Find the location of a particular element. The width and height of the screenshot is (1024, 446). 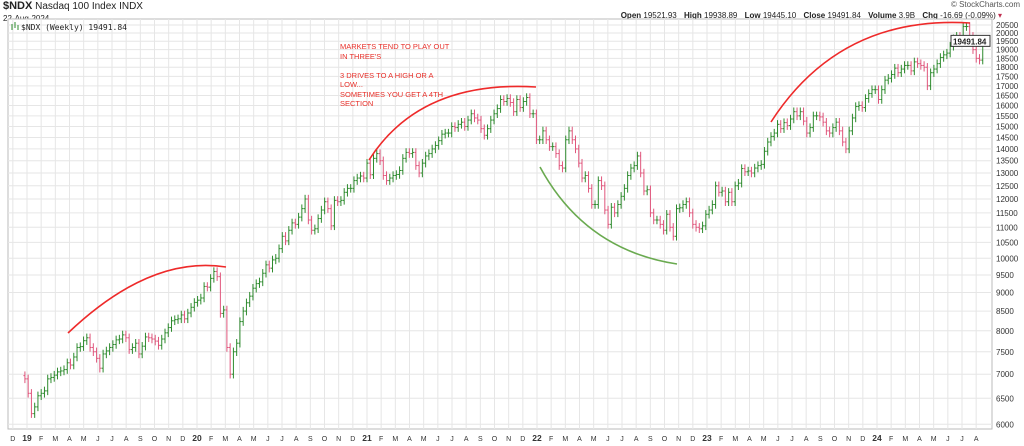

y-tick-label: 16500 is located at coordinates (1007, 96).